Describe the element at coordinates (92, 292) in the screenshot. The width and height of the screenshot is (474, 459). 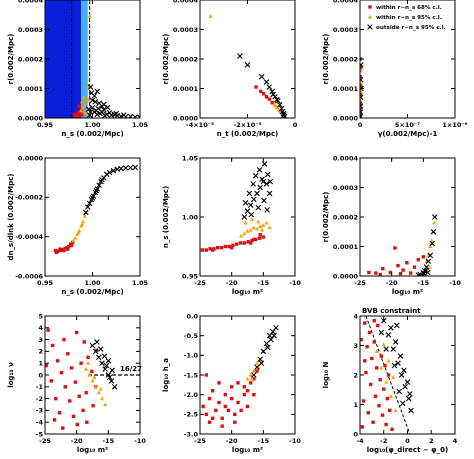
I see `x-axis-label: n_s (0.002/Mpc)` at that location.